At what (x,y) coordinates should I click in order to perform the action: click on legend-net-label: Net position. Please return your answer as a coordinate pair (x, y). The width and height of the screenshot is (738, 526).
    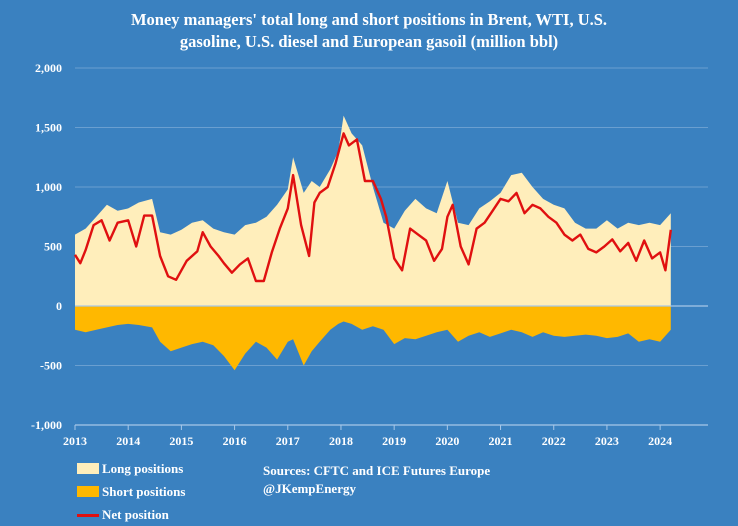
    Looking at the image, I should click on (135, 514).